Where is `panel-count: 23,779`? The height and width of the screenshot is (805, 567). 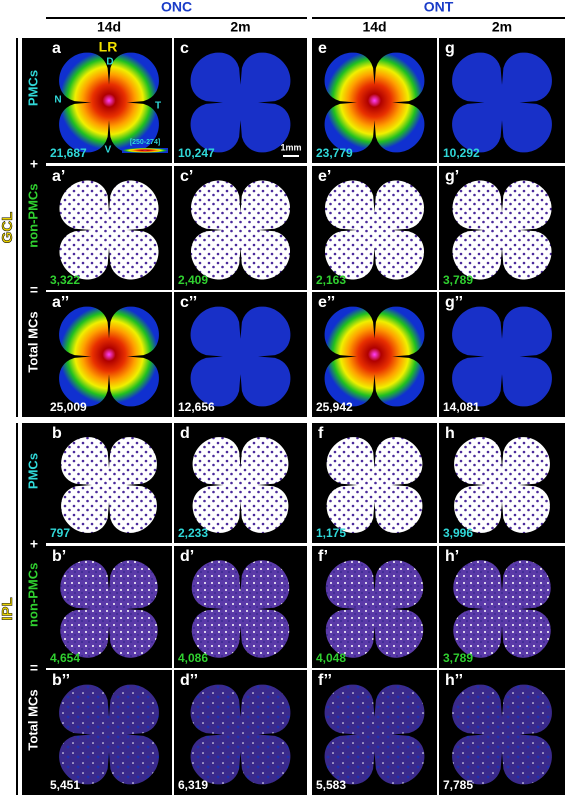 panel-count: 23,779 is located at coordinates (334, 153).